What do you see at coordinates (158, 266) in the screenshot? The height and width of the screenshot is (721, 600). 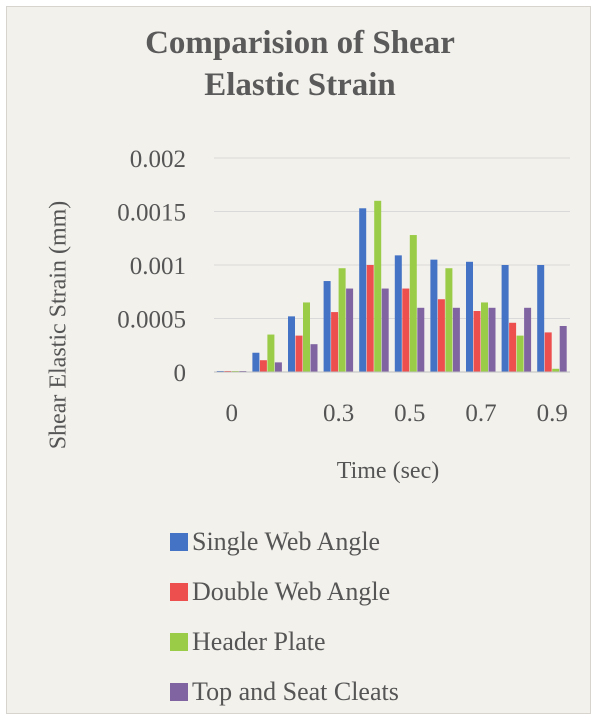 I see `y-tick-label: 0.001` at bounding box center [158, 266].